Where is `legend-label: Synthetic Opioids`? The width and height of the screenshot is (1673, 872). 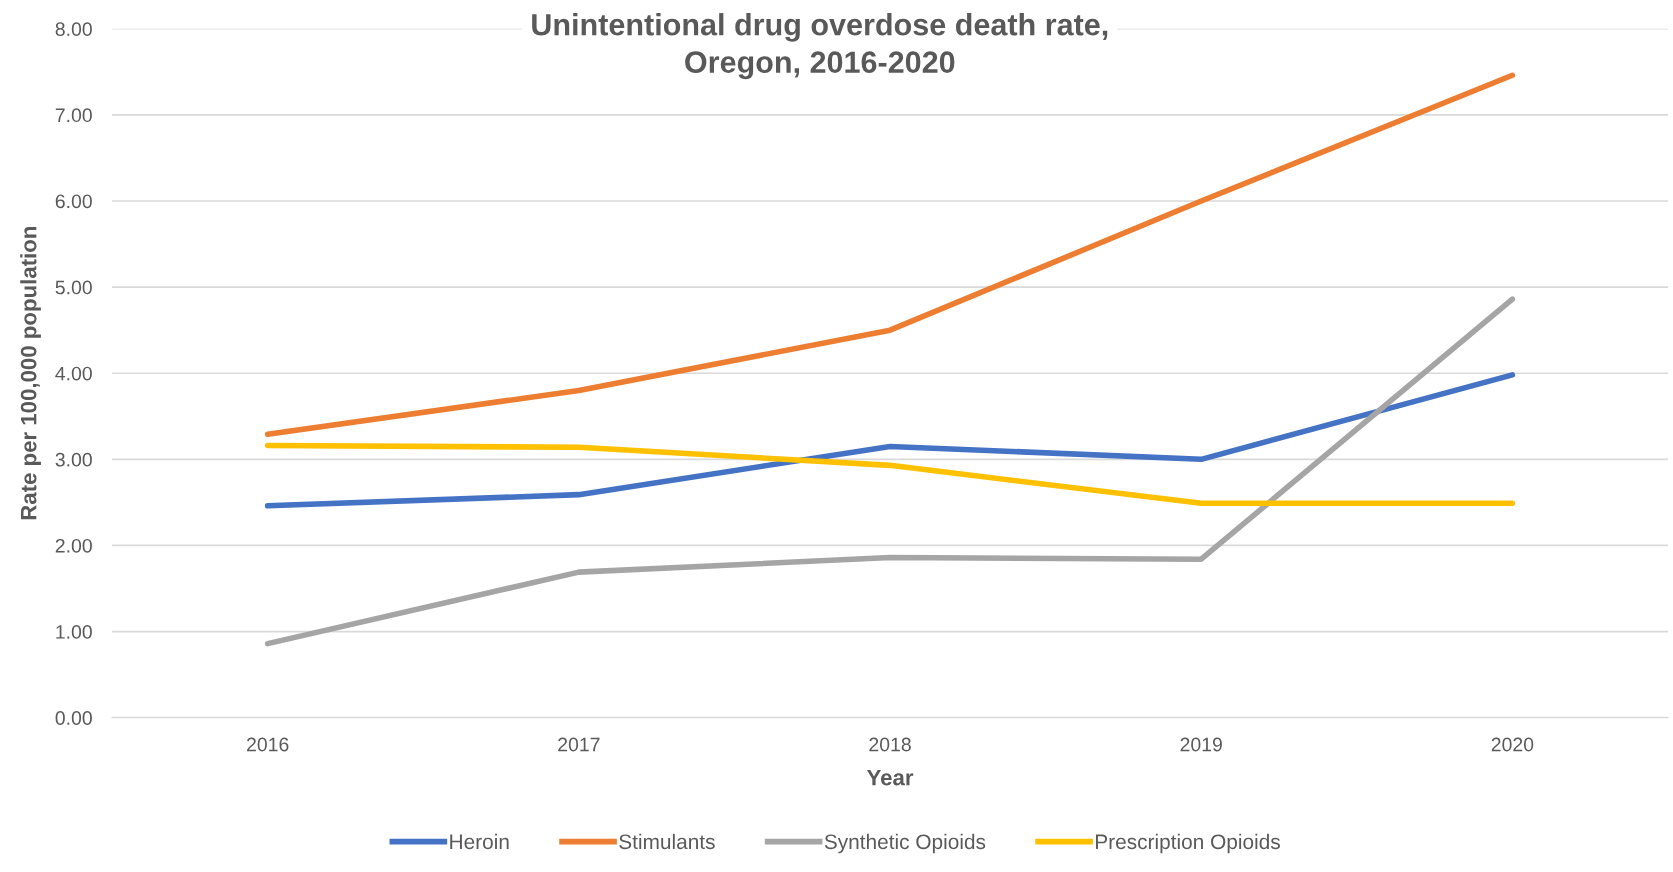 legend-label: Synthetic Opioids is located at coordinates (905, 843).